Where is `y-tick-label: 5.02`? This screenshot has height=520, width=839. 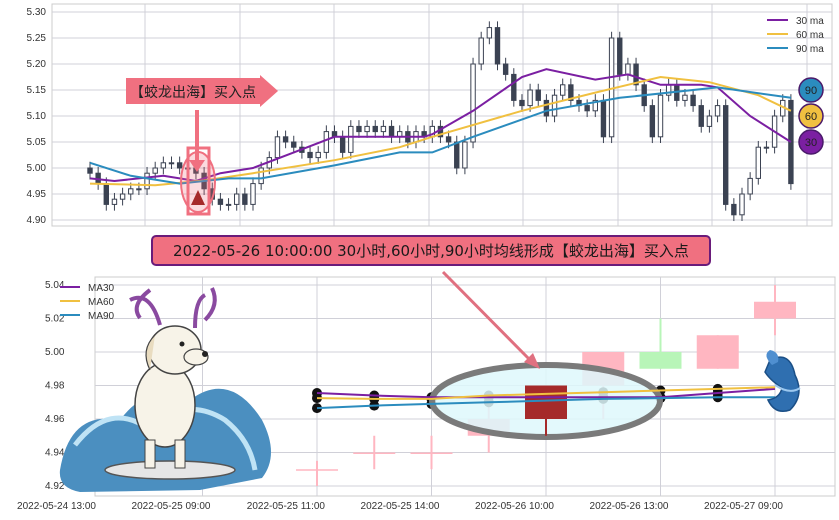 y-tick-label: 5.02 is located at coordinates (55, 319).